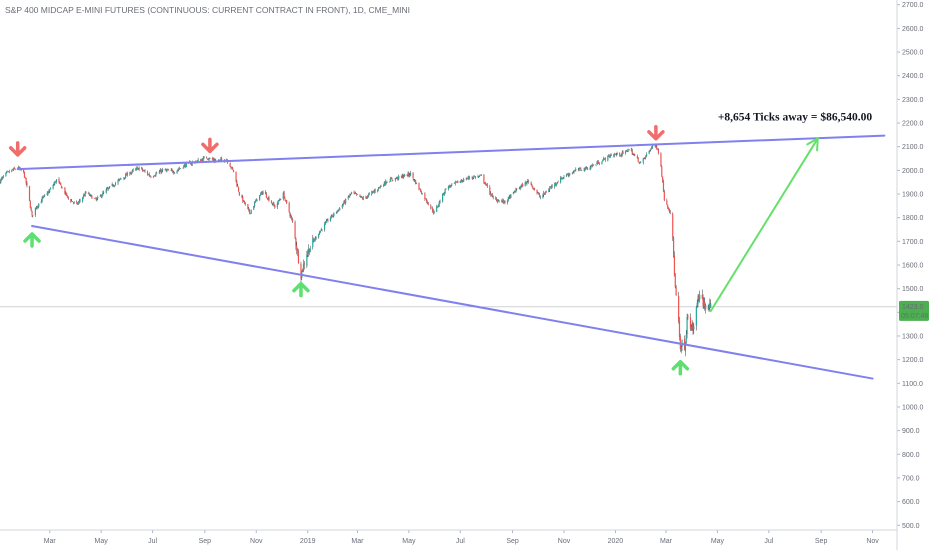  I want to click on y-tick-label: 500.0, so click(911, 526).